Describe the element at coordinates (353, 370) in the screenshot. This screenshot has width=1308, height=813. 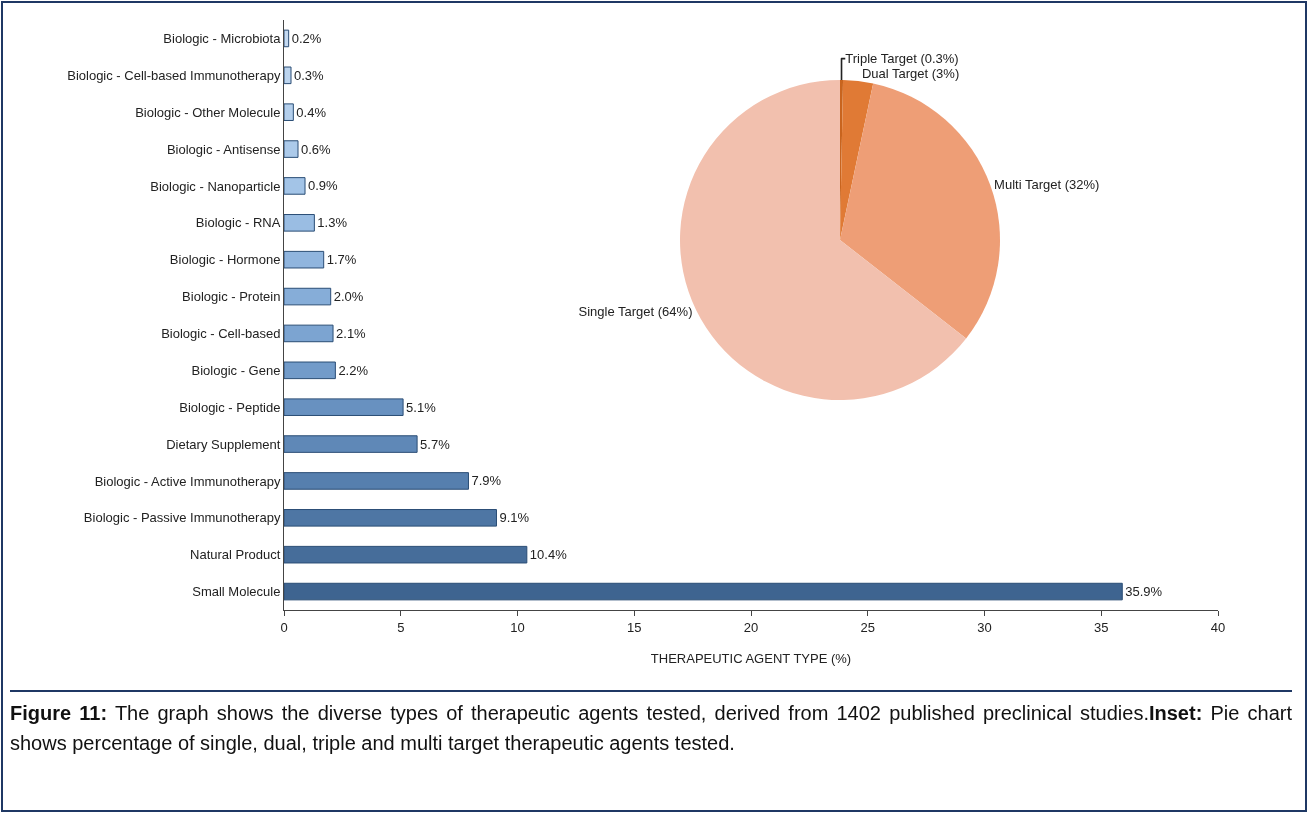
I see `data-label: 2.2%` at that location.